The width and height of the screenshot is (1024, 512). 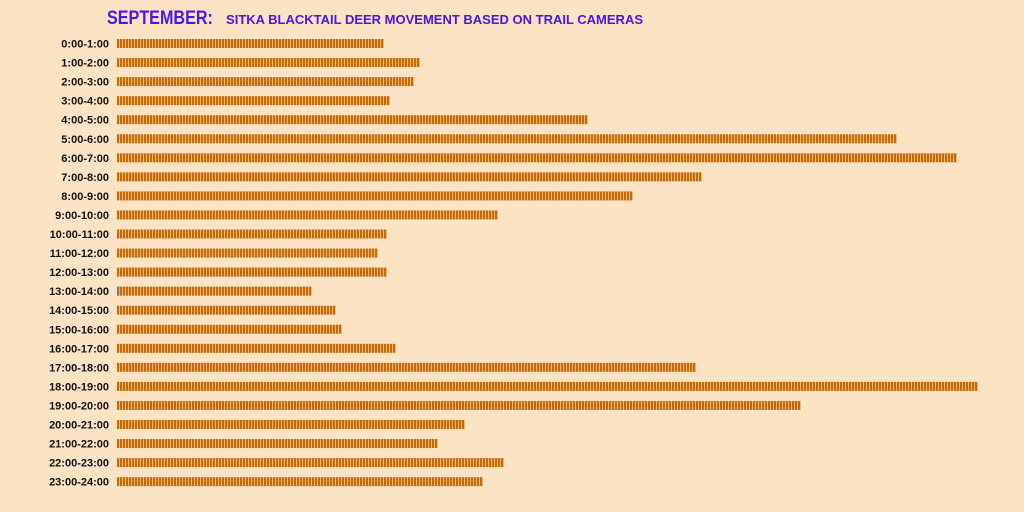 I want to click on category-label: 20:00-21:00, so click(x=79, y=426).